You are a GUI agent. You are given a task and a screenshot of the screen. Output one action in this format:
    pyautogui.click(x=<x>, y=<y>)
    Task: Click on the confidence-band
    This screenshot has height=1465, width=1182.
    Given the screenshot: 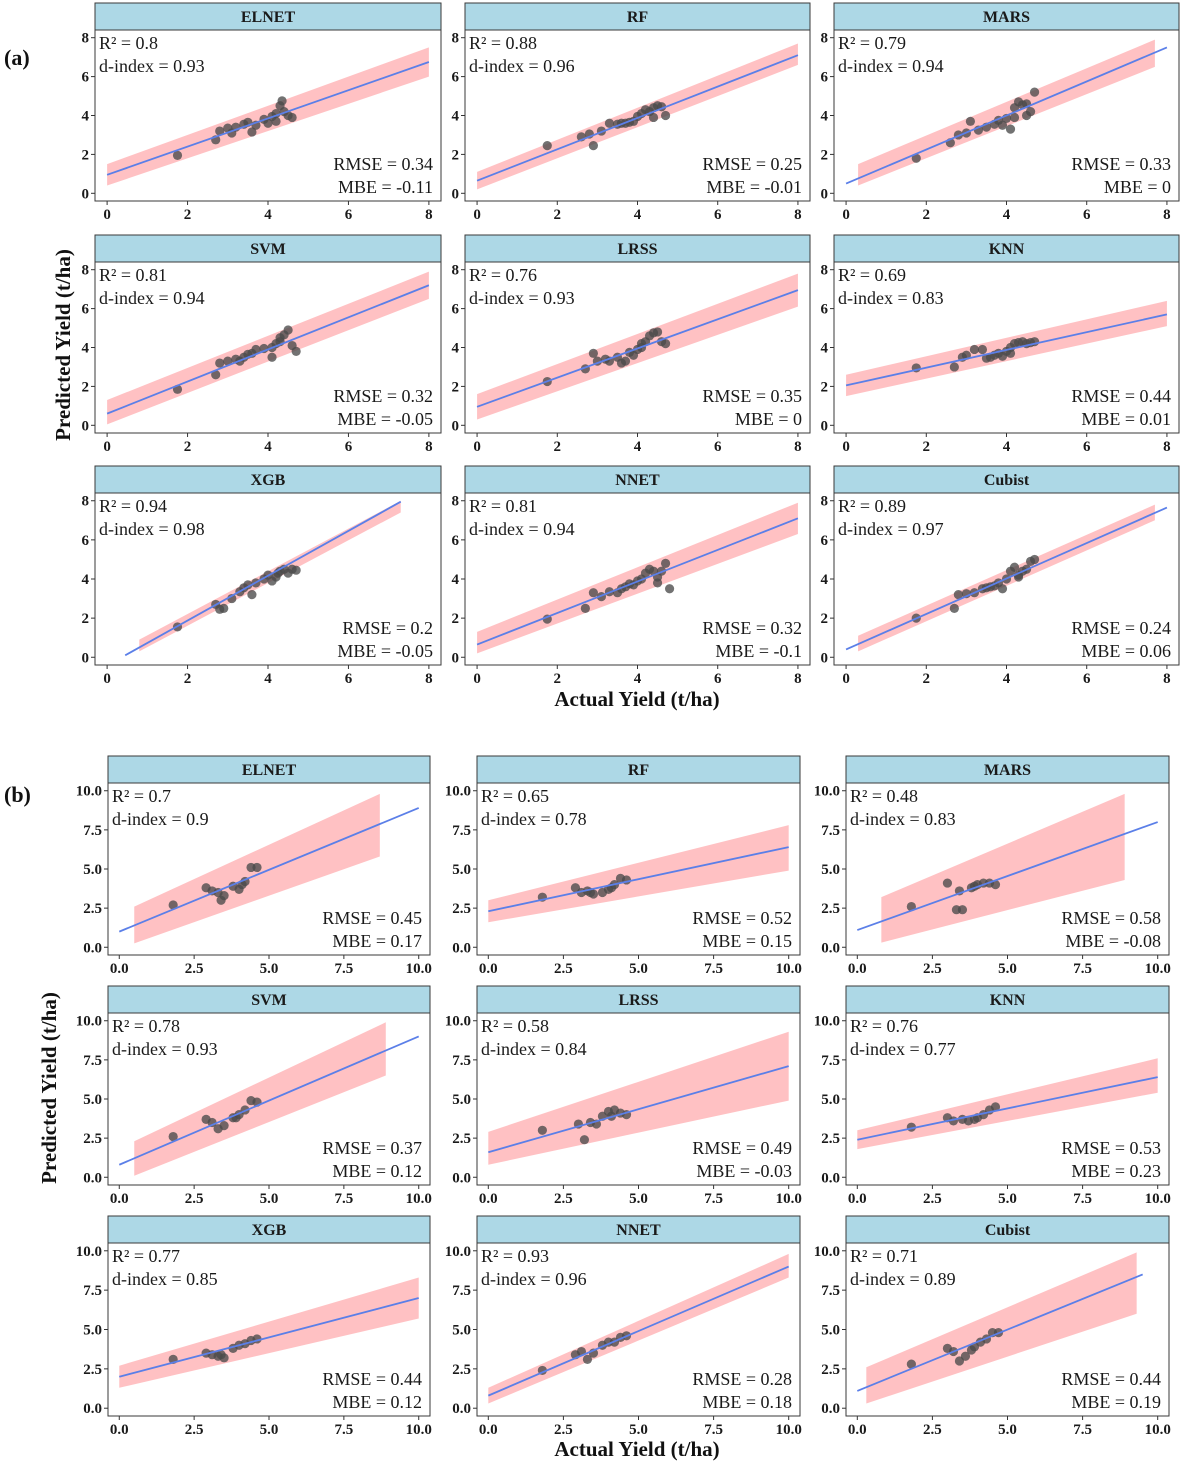 What is the action you would take?
    pyautogui.click(x=1007, y=1104)
    